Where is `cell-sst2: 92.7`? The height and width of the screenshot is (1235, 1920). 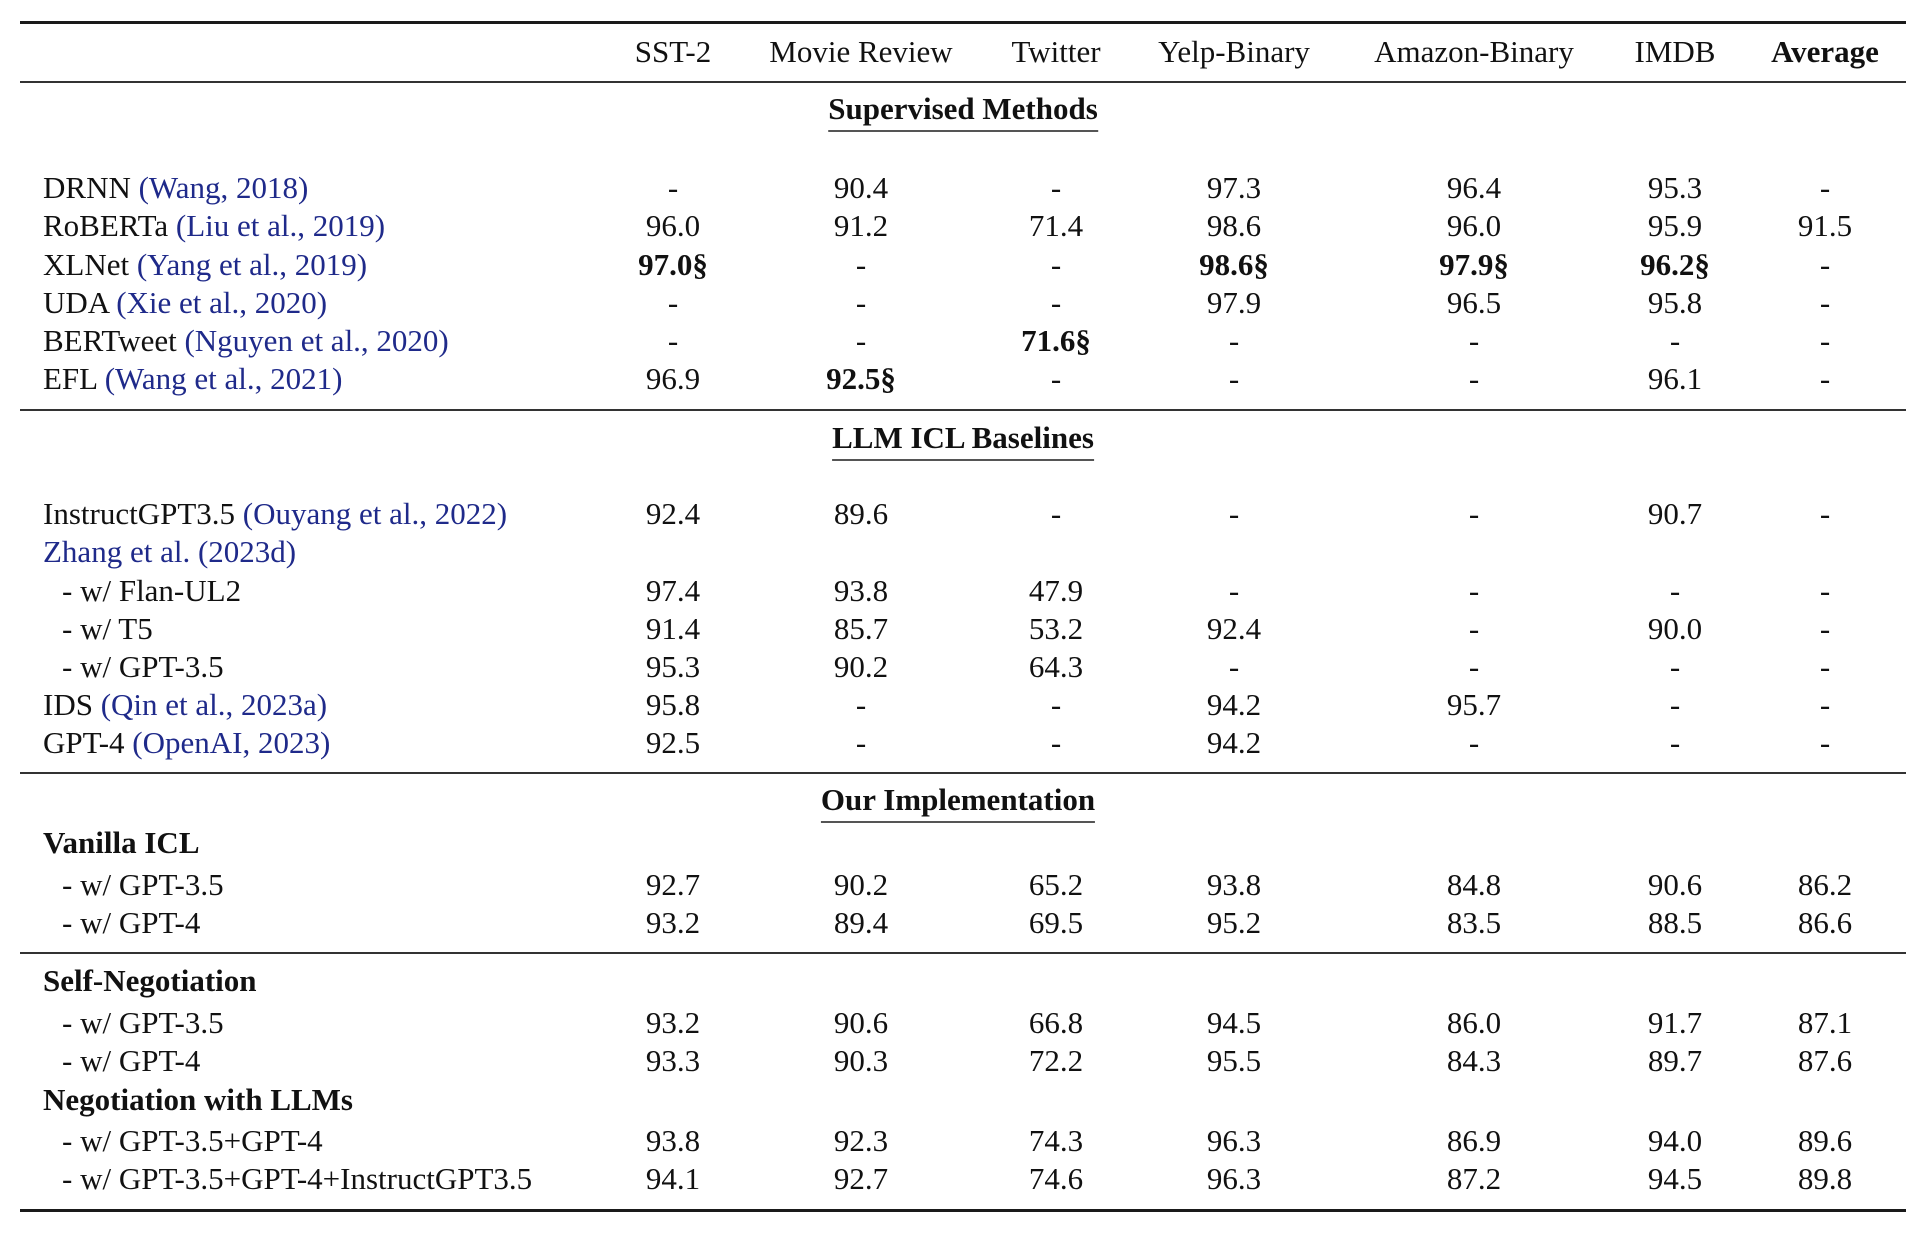
cell-sst2: 92.7 is located at coordinates (673, 884).